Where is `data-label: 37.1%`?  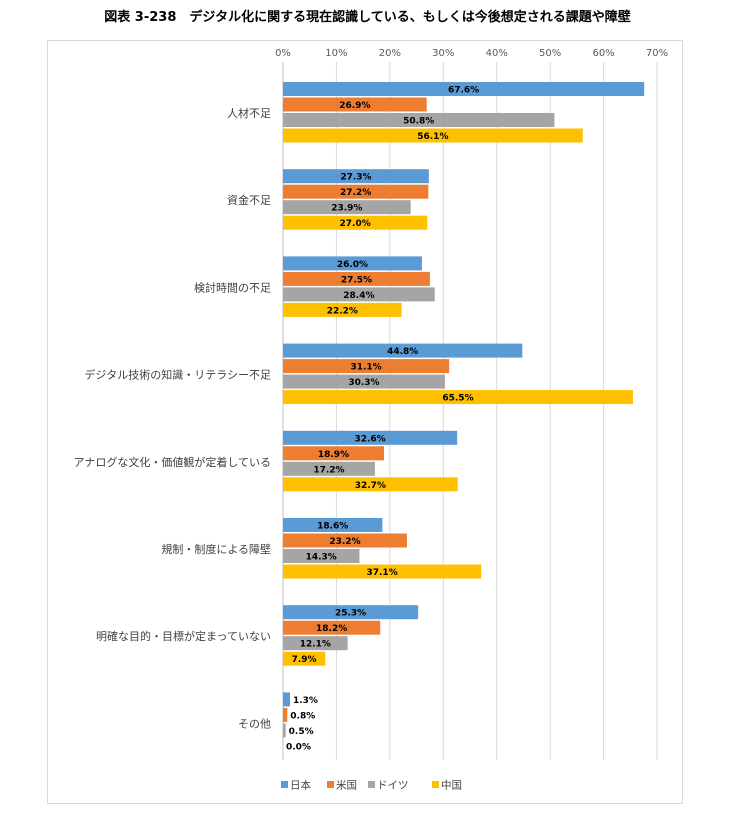
data-label: 37.1% is located at coordinates (381, 573).